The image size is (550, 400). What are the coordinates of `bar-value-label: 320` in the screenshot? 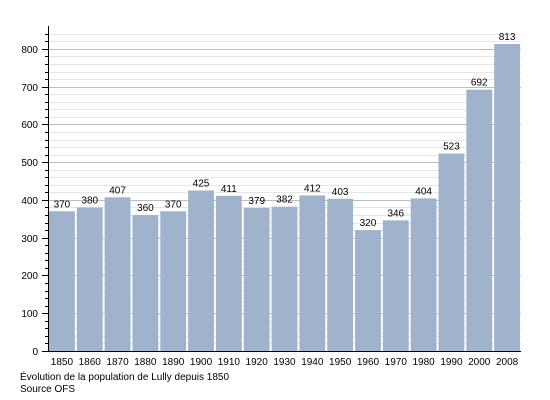 It's located at (368, 223).